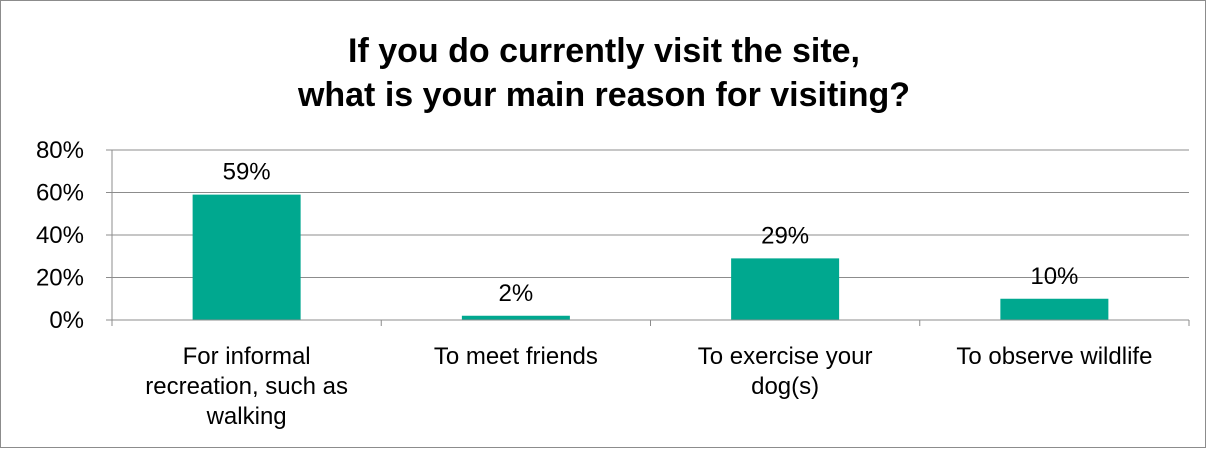 Image resolution: width=1206 pixels, height=449 pixels. Describe the element at coordinates (246, 416) in the screenshot. I see `category-label: walking` at that location.